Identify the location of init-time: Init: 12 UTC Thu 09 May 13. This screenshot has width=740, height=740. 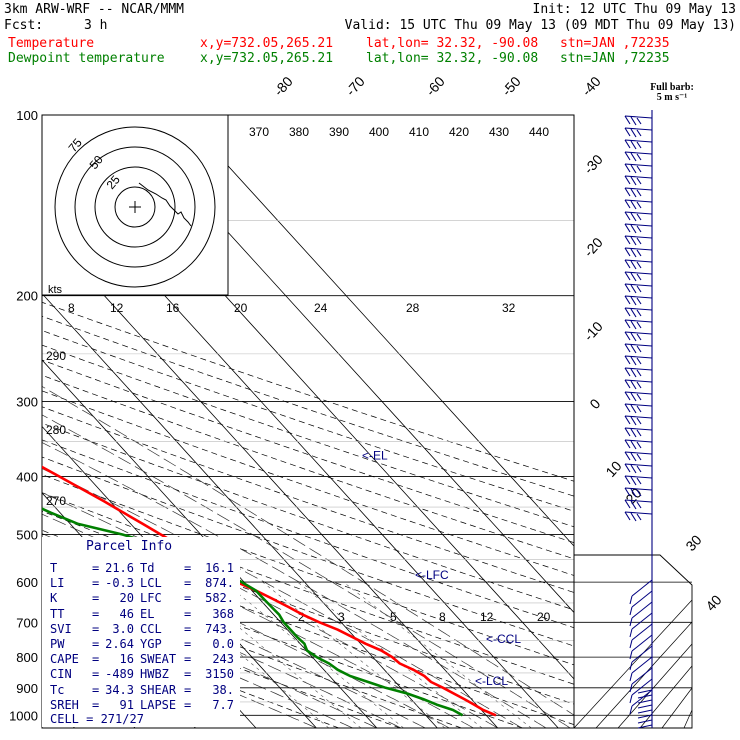
(634, 9).